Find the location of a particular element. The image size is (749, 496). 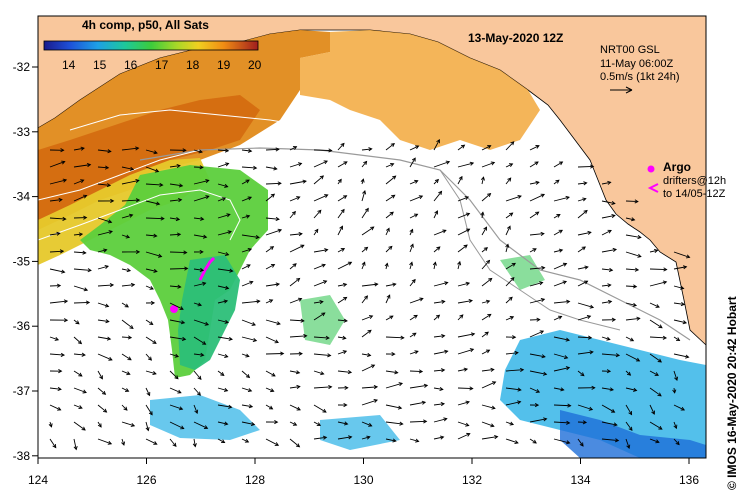

lon-tick-label: 134 is located at coordinates (580, 480).